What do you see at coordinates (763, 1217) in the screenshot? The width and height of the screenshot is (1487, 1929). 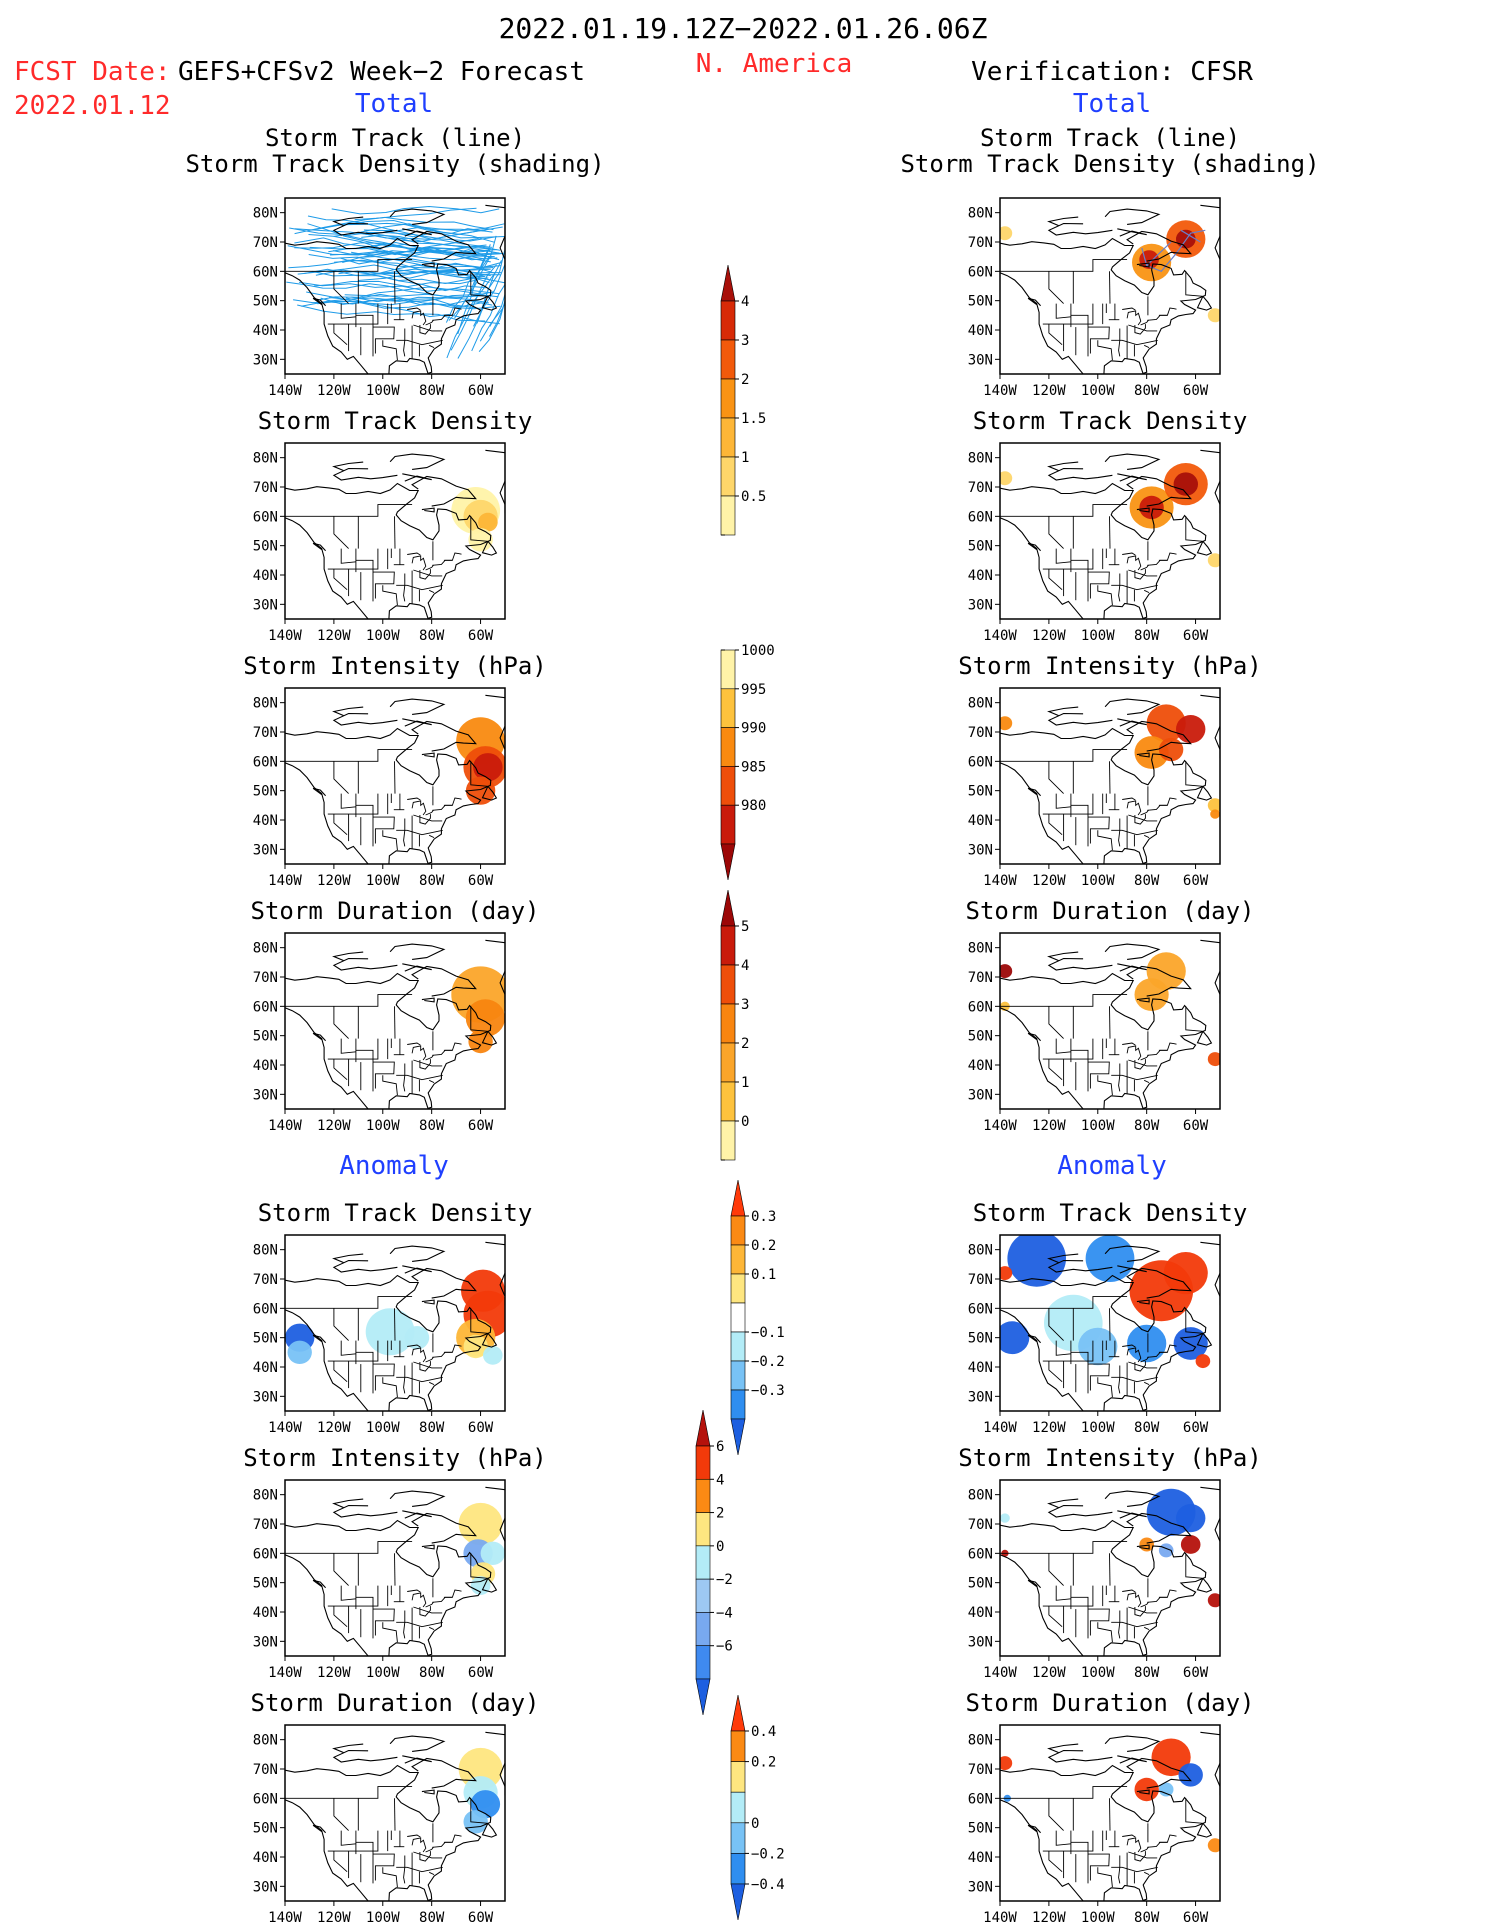 I see `colorbar-label: 0.3` at bounding box center [763, 1217].